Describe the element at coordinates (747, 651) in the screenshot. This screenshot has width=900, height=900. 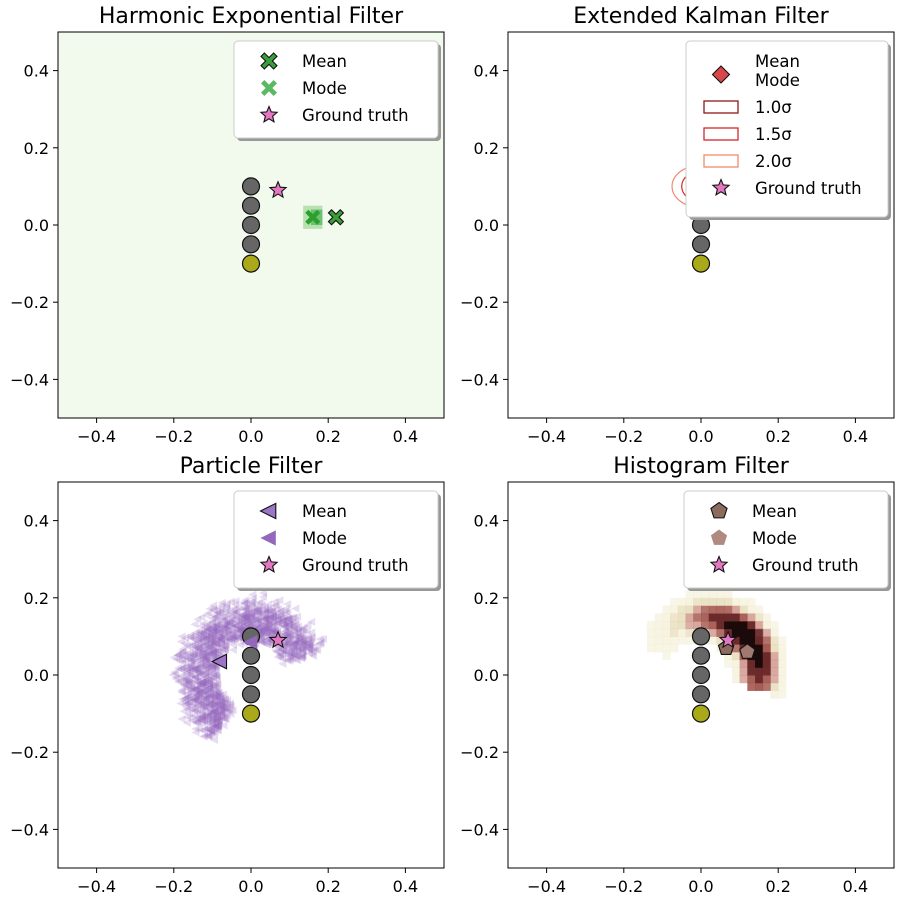
I see `mode-marker` at that location.